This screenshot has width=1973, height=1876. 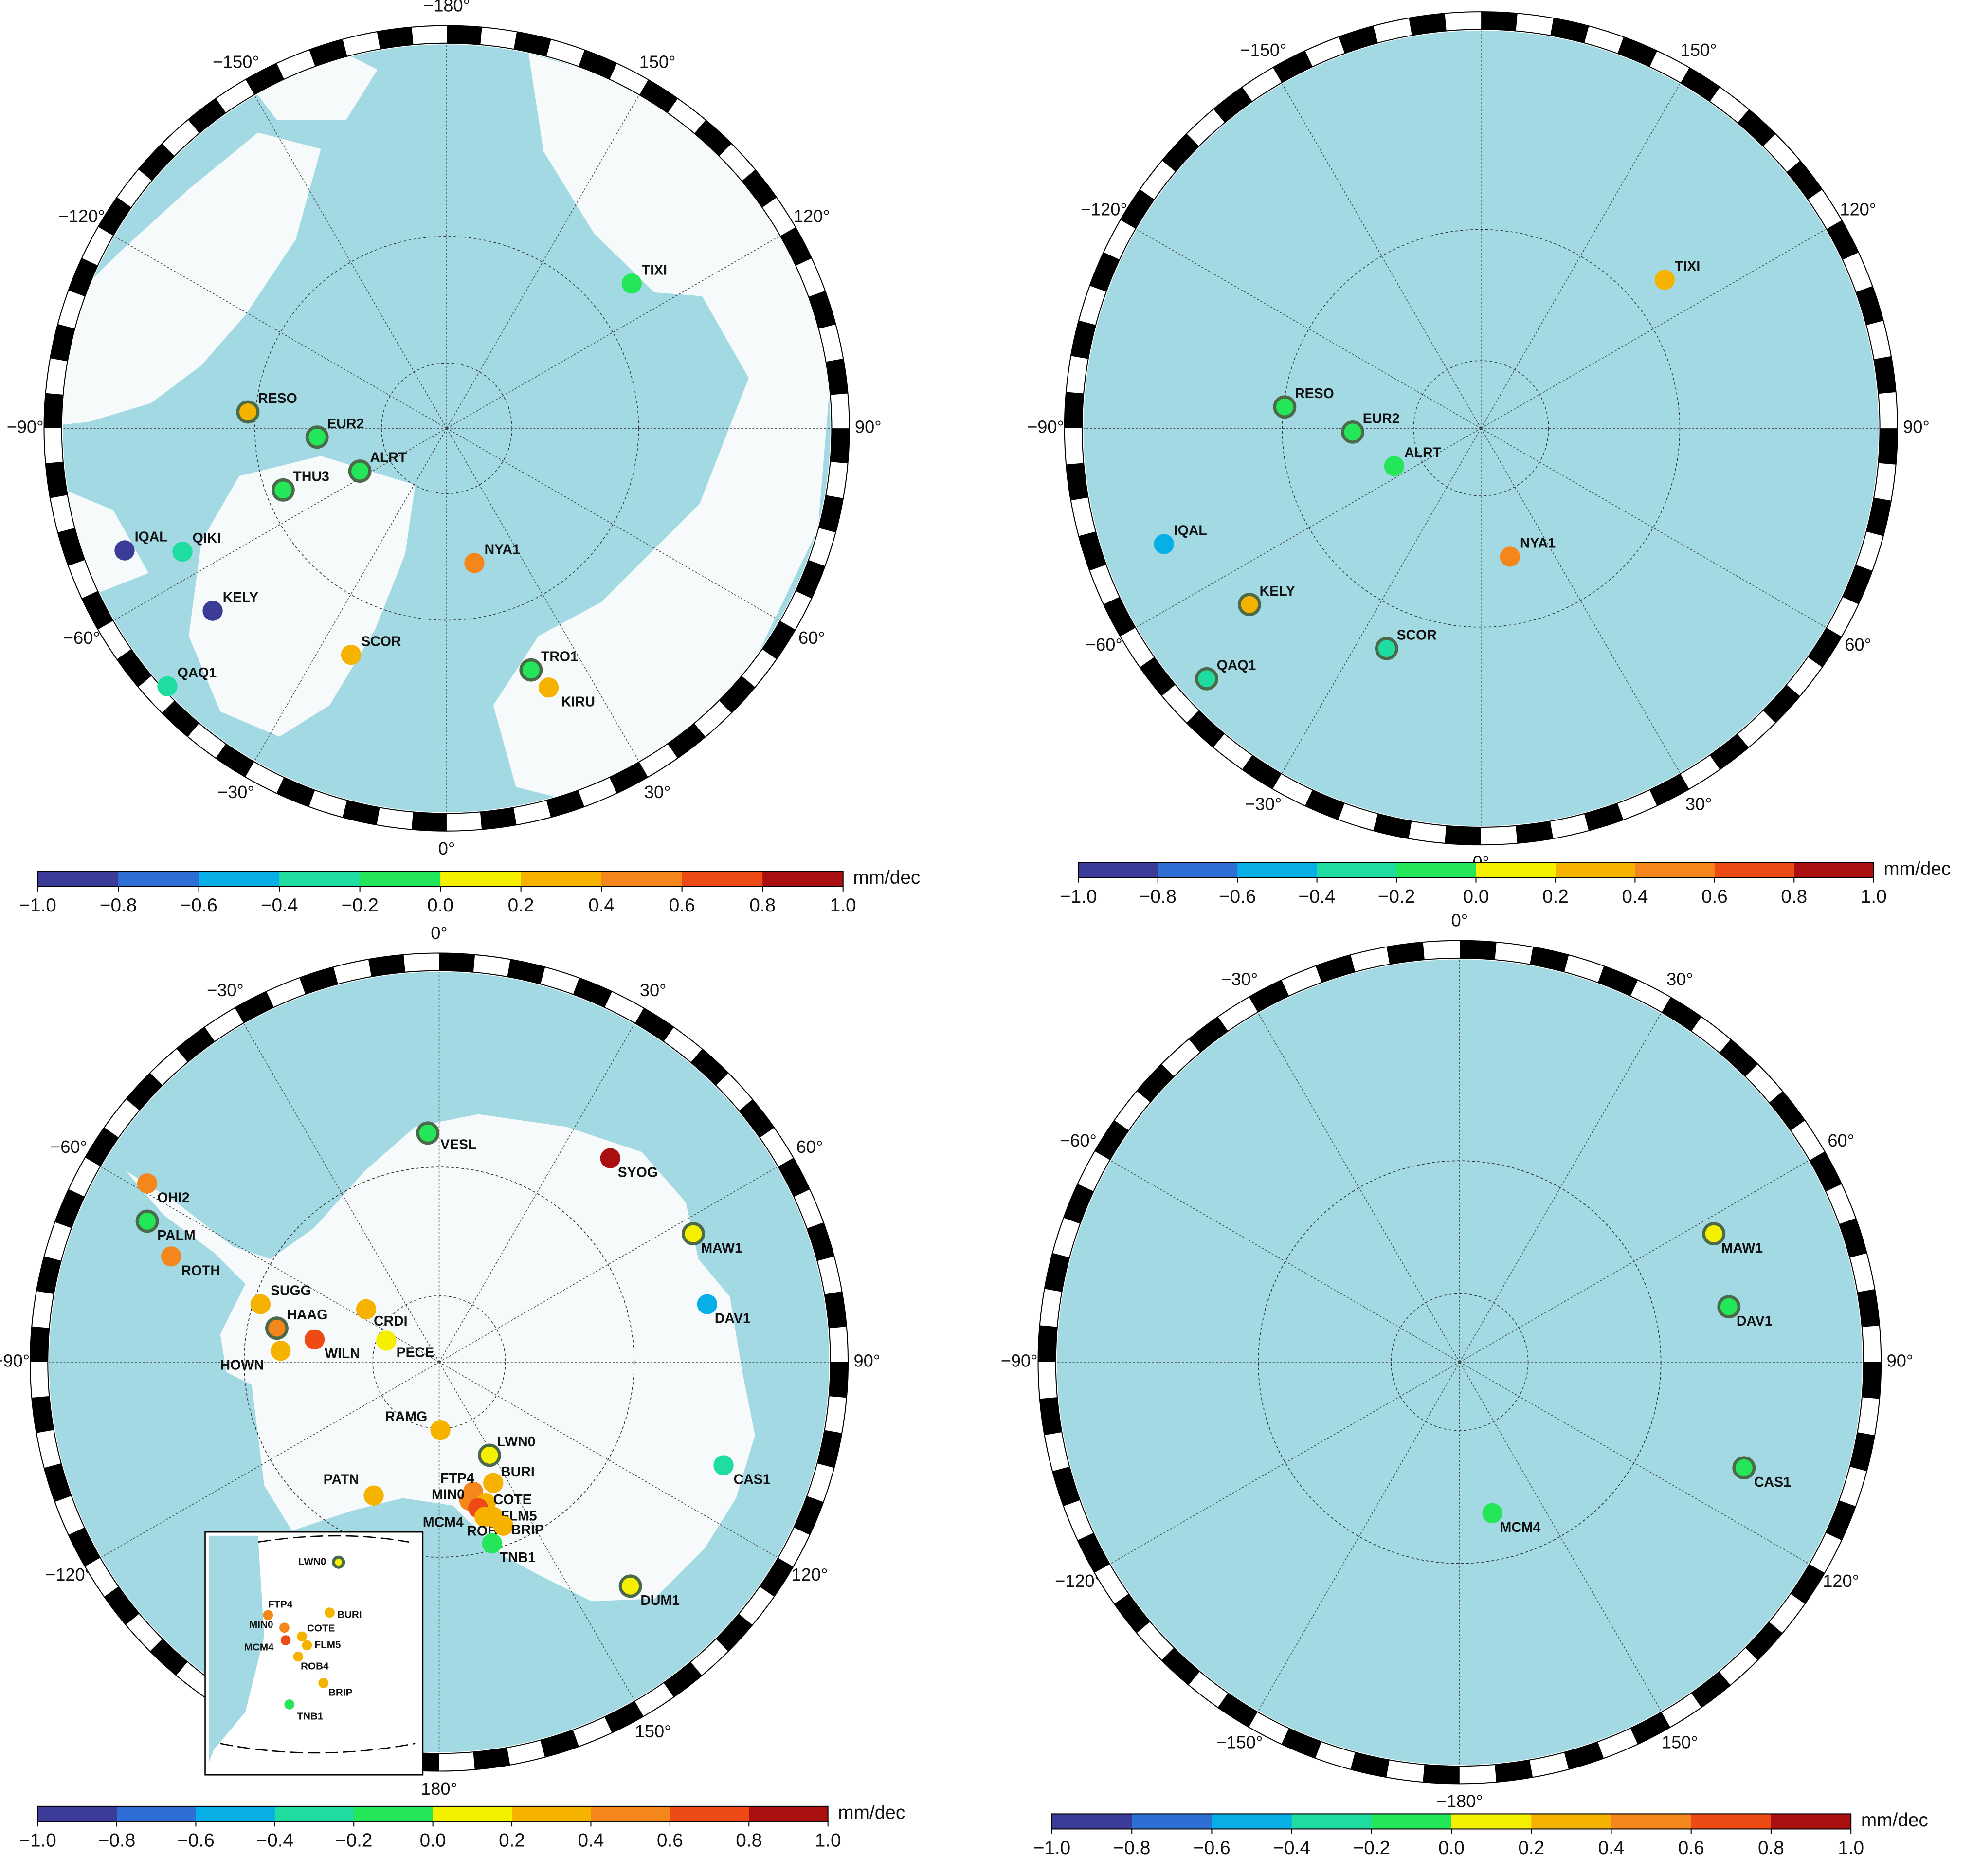 What do you see at coordinates (1078, 1581) in the screenshot?
I see `longitude-label: −120°` at bounding box center [1078, 1581].